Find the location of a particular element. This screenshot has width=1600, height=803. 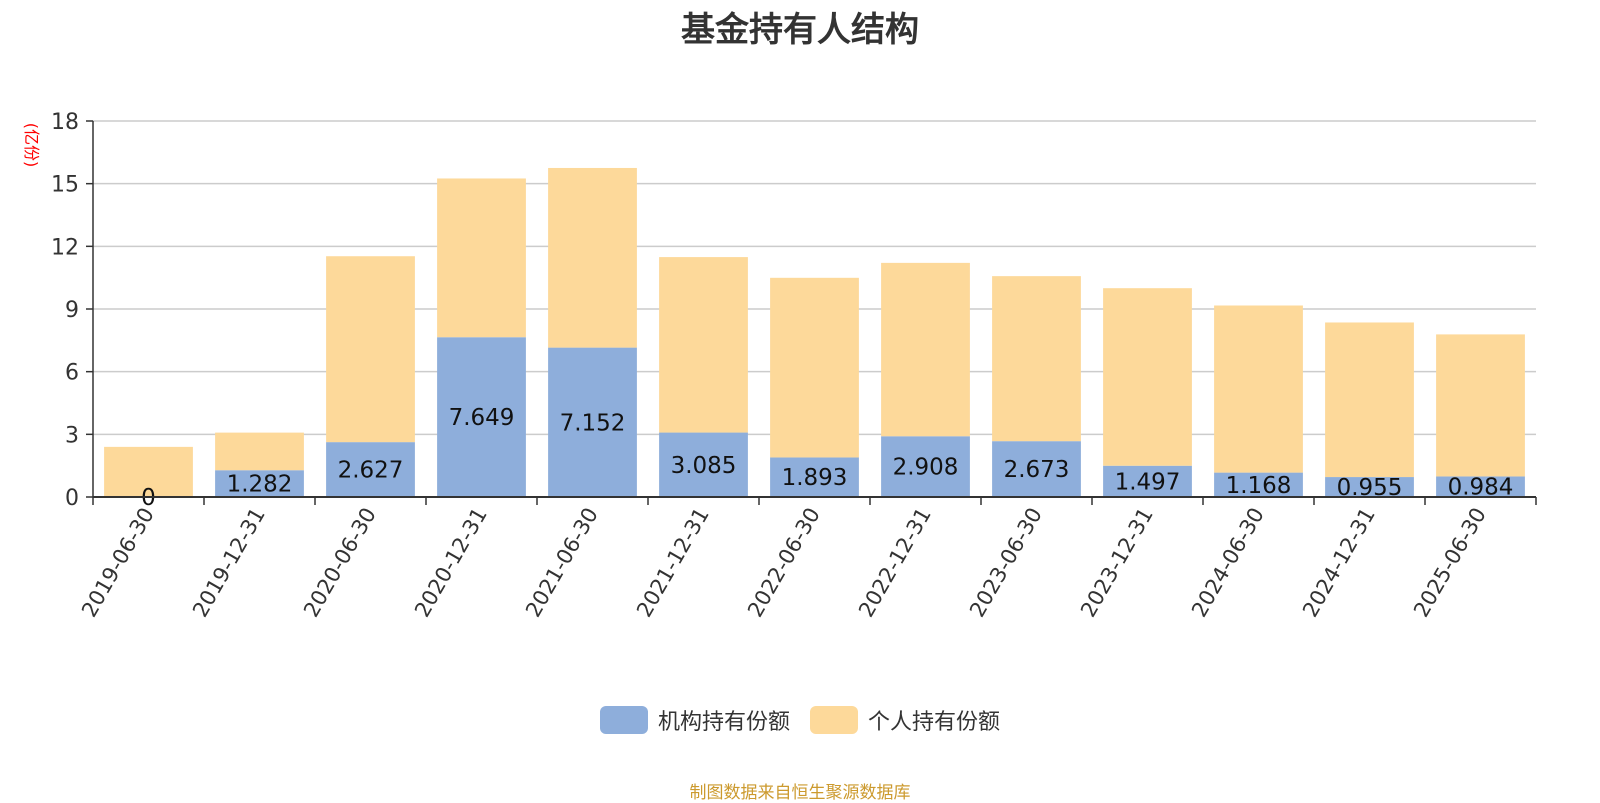

y-tick-label-2: 6 is located at coordinates (72, 373).